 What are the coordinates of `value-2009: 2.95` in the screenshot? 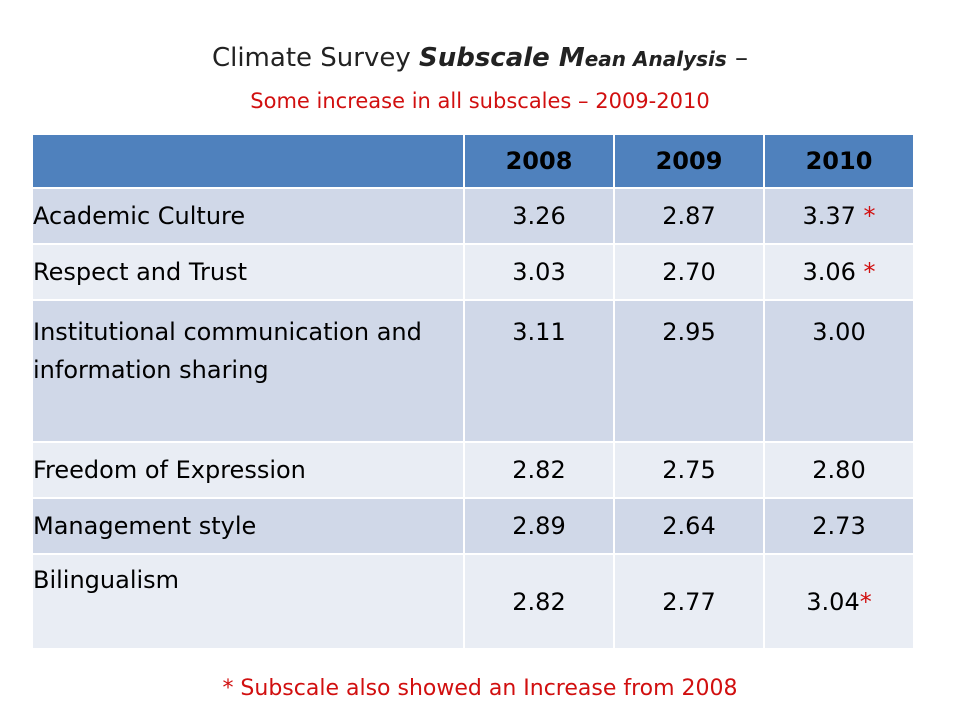 It's located at (689, 371).